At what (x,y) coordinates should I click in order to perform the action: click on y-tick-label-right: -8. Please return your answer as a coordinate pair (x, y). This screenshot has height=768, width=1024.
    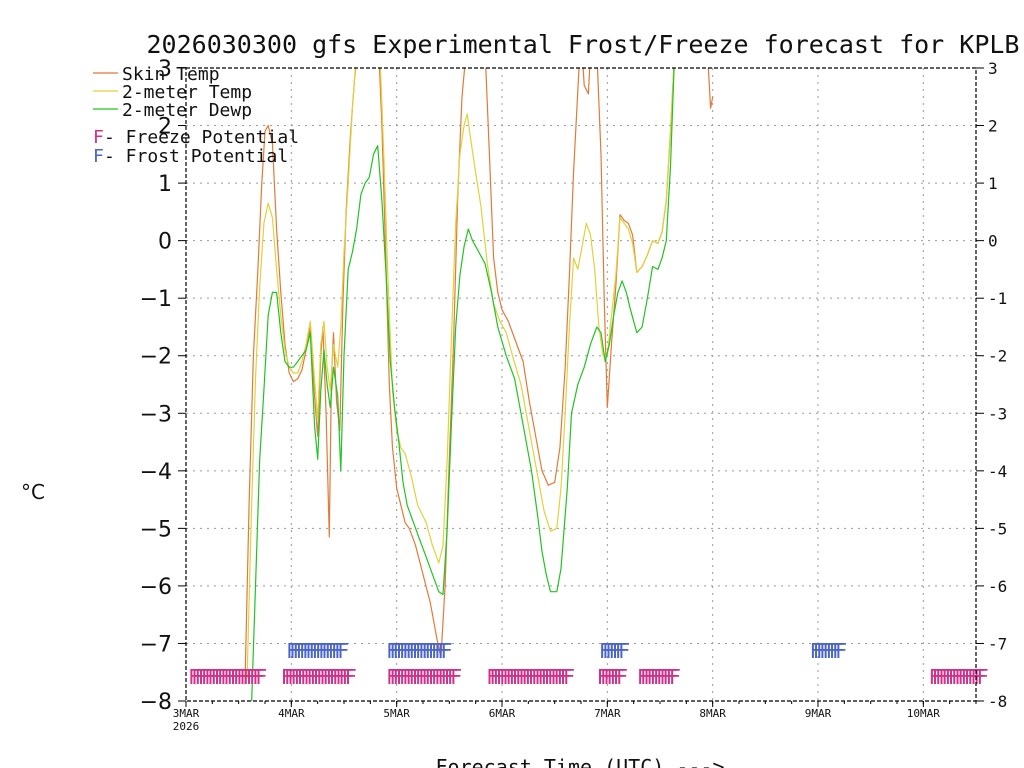
    Looking at the image, I should click on (997, 701).